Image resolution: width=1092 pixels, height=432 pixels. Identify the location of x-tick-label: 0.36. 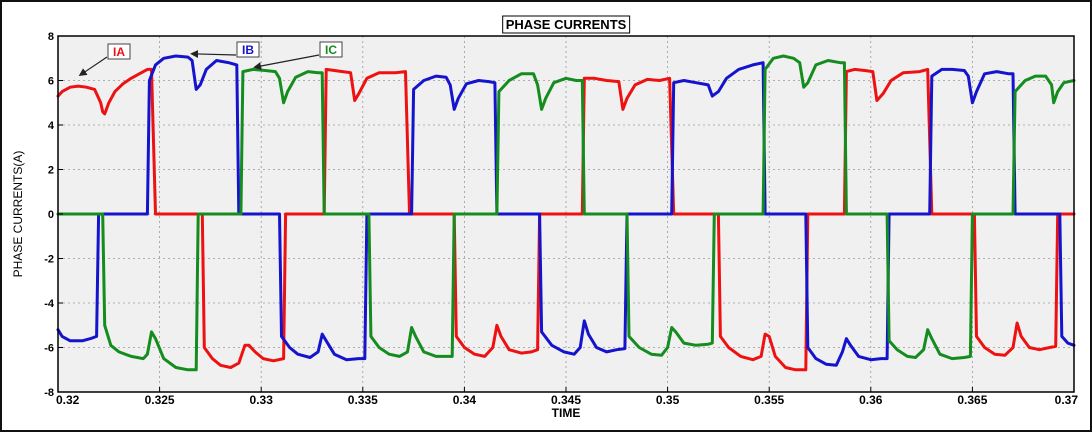
(871, 400).